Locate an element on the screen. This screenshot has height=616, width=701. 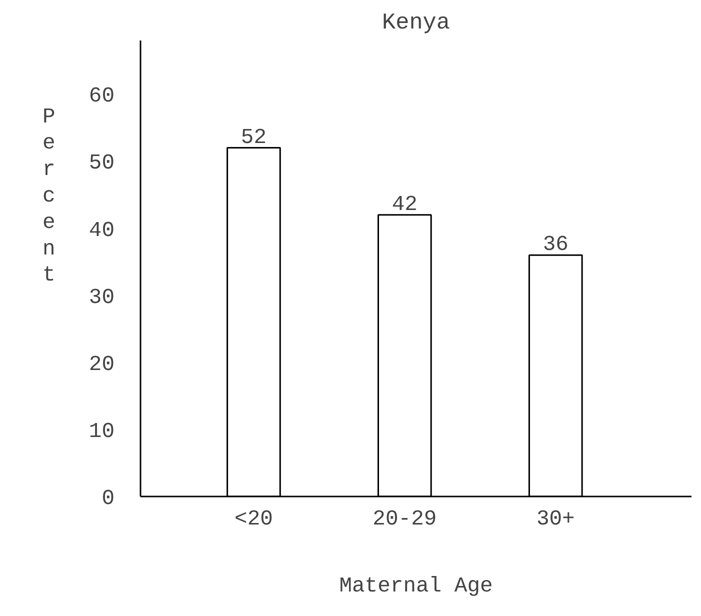
y-tick-label: 40 is located at coordinates (101, 230).